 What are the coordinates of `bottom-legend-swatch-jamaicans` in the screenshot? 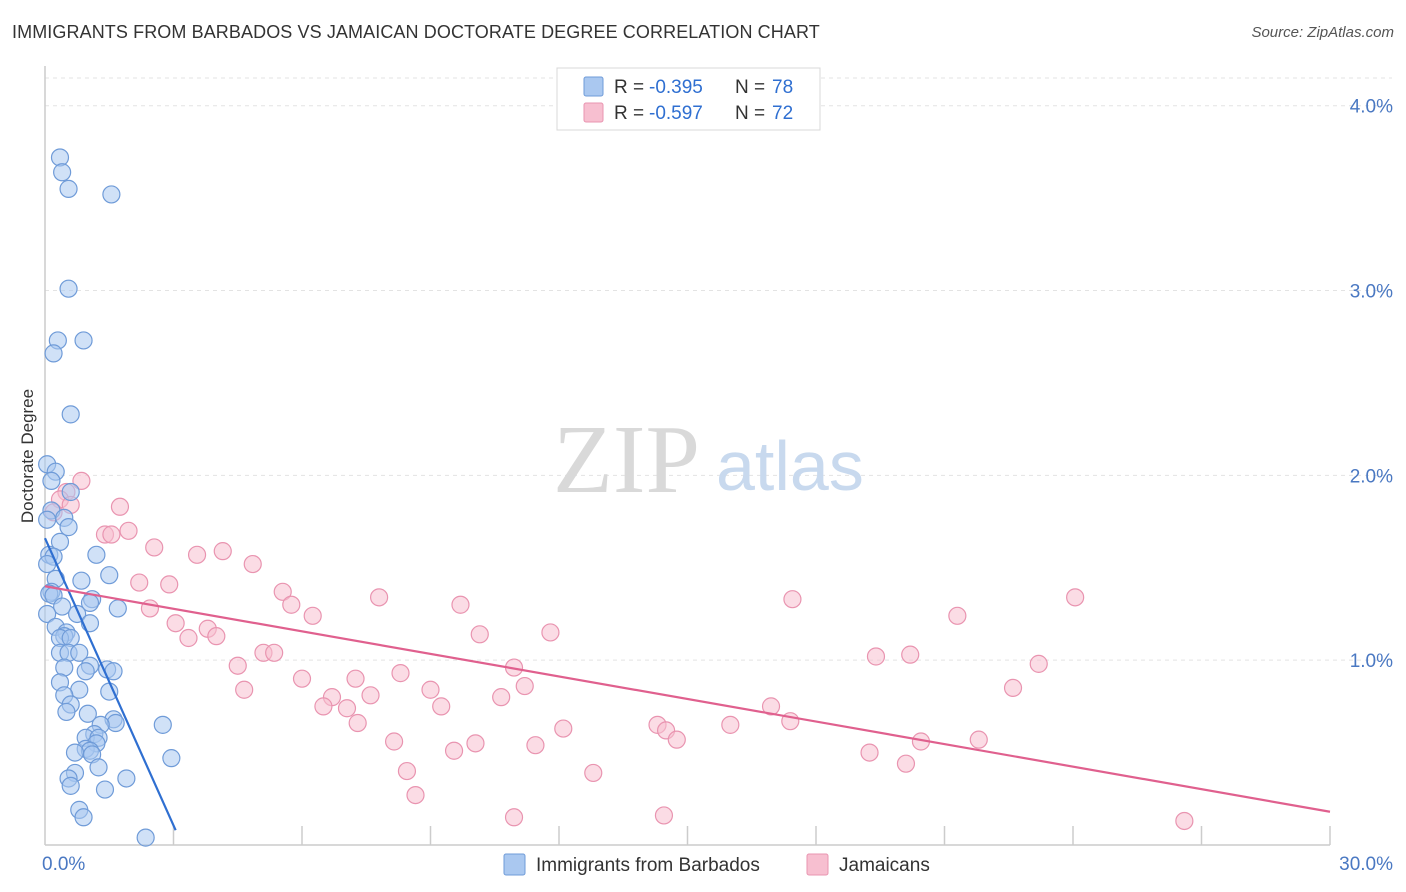 It's located at (817, 864).